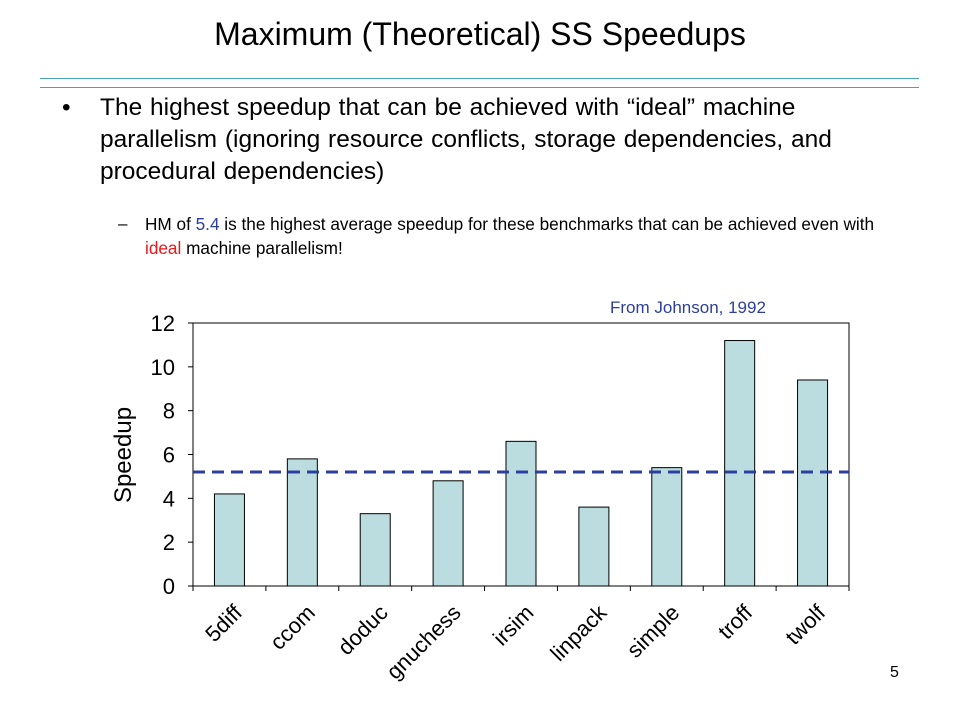 This screenshot has width=960, height=720. What do you see at coordinates (169, 542) in the screenshot?
I see `y-tick-label: 2` at bounding box center [169, 542].